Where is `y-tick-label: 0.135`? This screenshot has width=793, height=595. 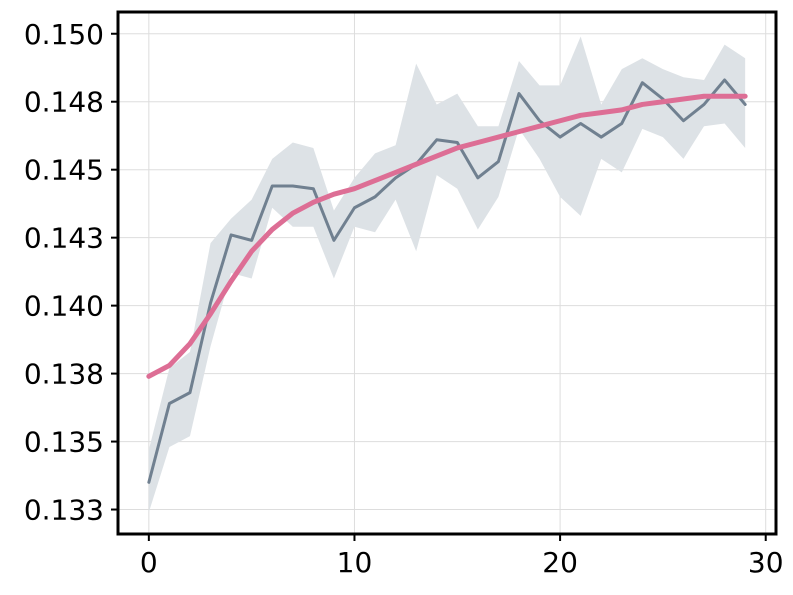 y-tick-label: 0.135 is located at coordinates (64, 442).